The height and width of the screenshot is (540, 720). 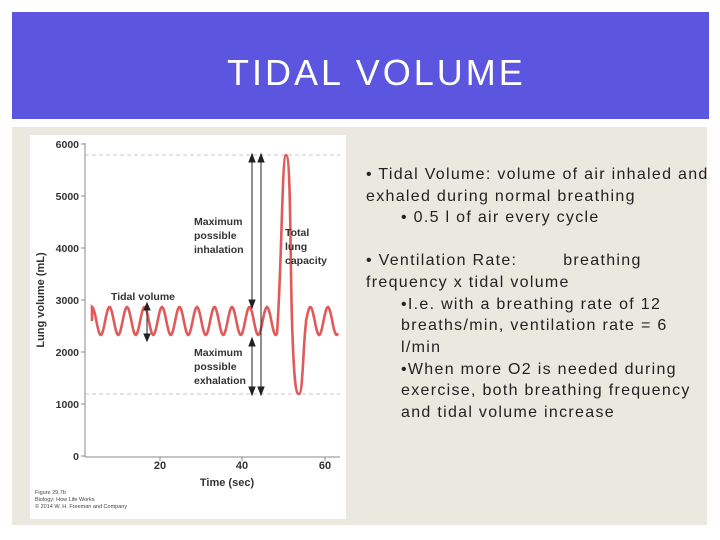 I want to click on y-tick-5000: 5000, so click(x=68, y=197).